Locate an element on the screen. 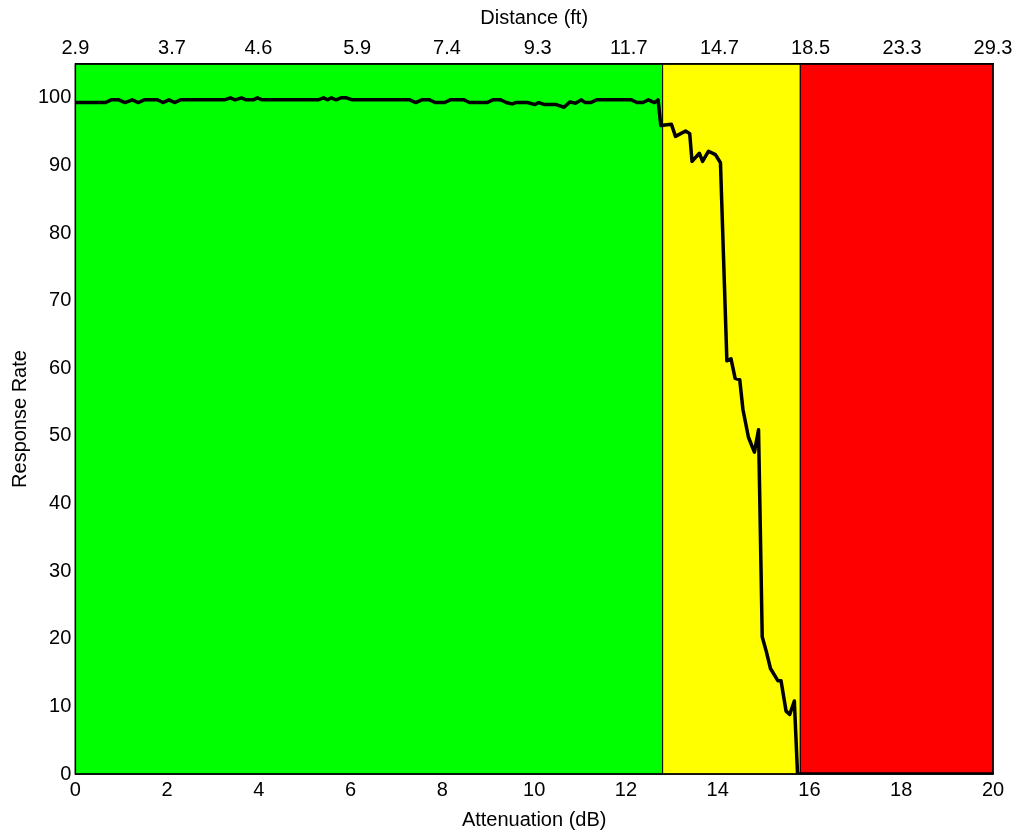 The width and height of the screenshot is (1029, 838). y-tick-label: 100 is located at coordinates (54, 96).